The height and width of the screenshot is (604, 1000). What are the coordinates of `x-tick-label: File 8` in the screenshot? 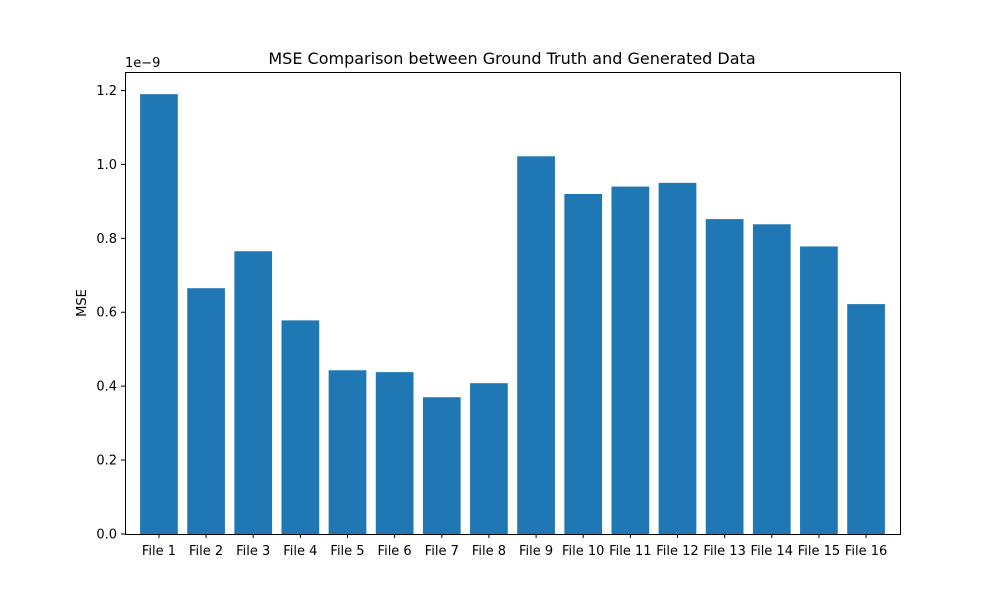 It's located at (489, 551).